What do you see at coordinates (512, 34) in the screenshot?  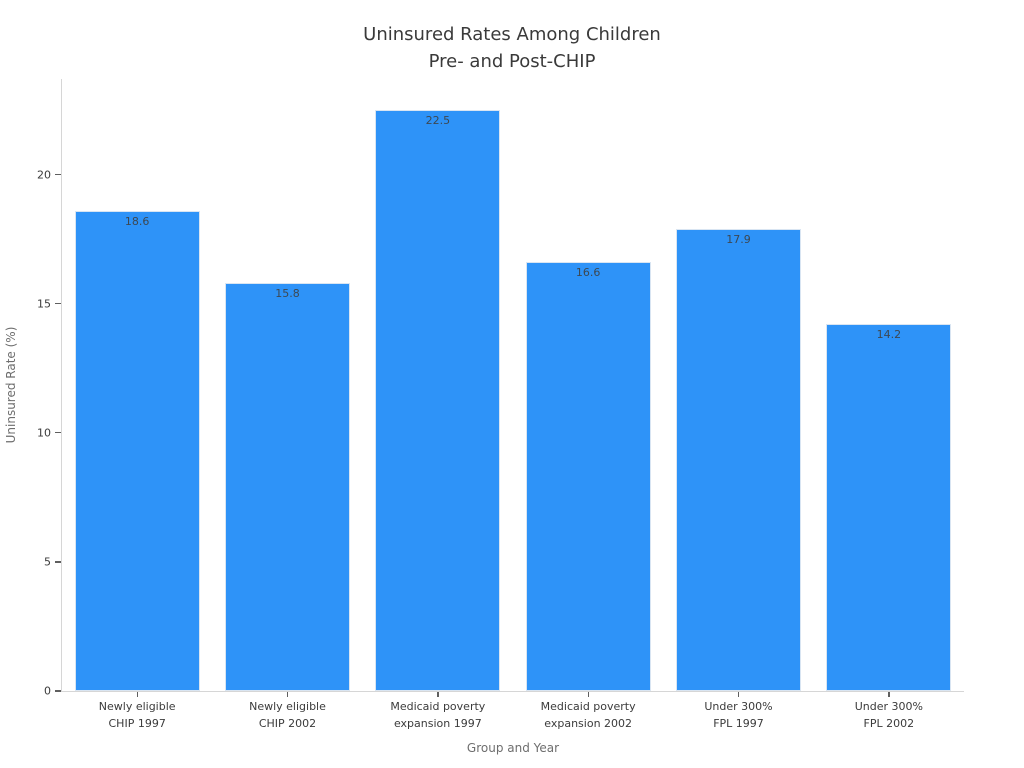 I see `chart-title-line-1: Uninsured Rates Among Children` at bounding box center [512, 34].